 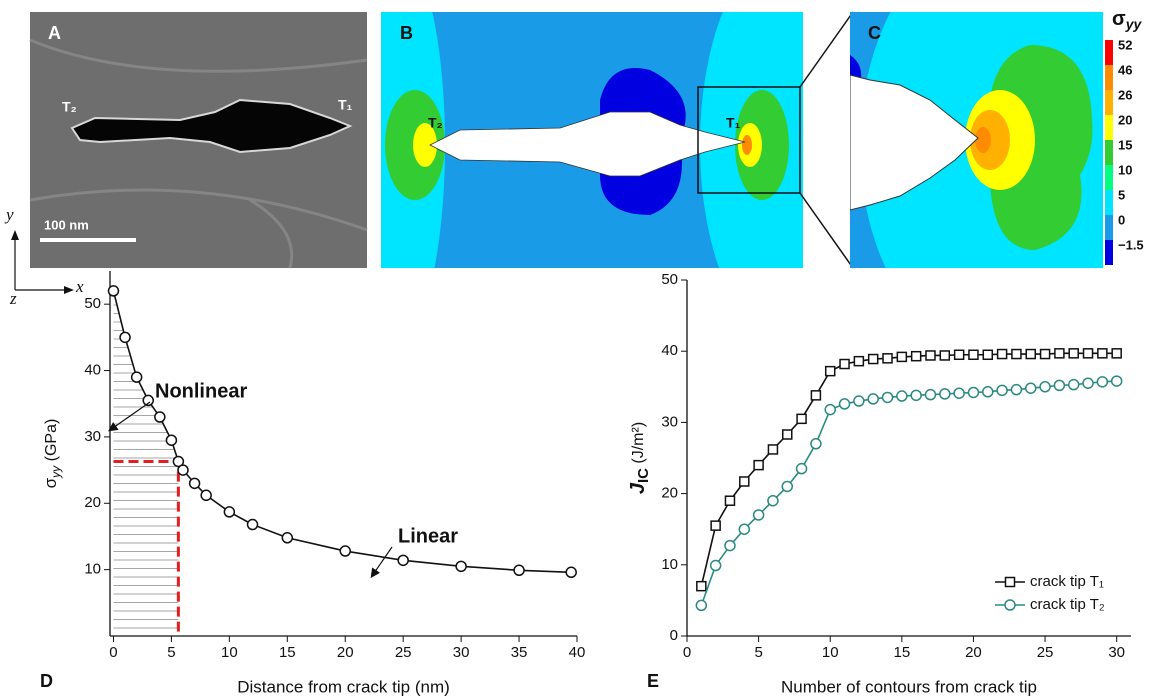 What do you see at coordinates (1121, 194) in the screenshot?
I see `colorbar-label: 5` at bounding box center [1121, 194].